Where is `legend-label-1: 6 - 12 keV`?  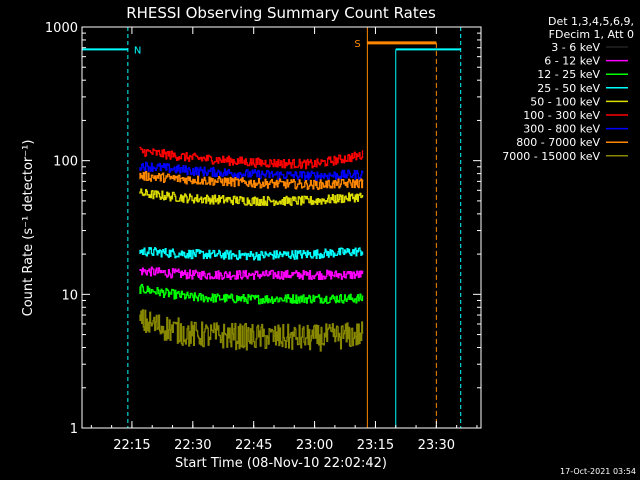 legend-label-1: 6 - 12 keV is located at coordinates (572, 61).